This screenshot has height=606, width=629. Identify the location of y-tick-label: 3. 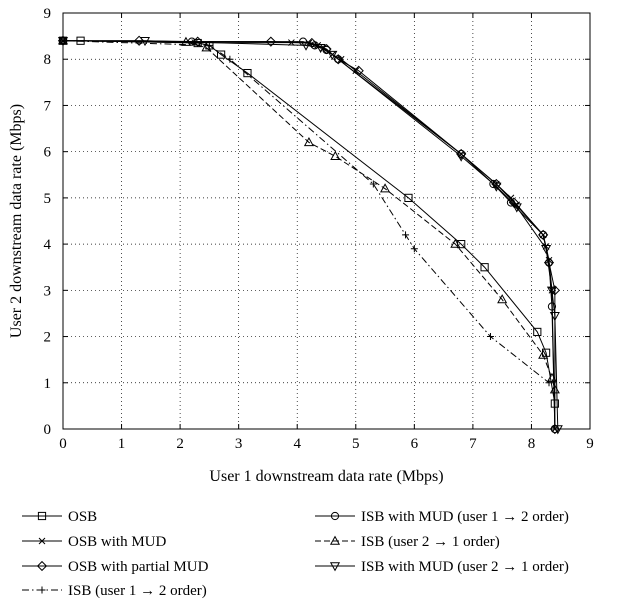
(48, 291).